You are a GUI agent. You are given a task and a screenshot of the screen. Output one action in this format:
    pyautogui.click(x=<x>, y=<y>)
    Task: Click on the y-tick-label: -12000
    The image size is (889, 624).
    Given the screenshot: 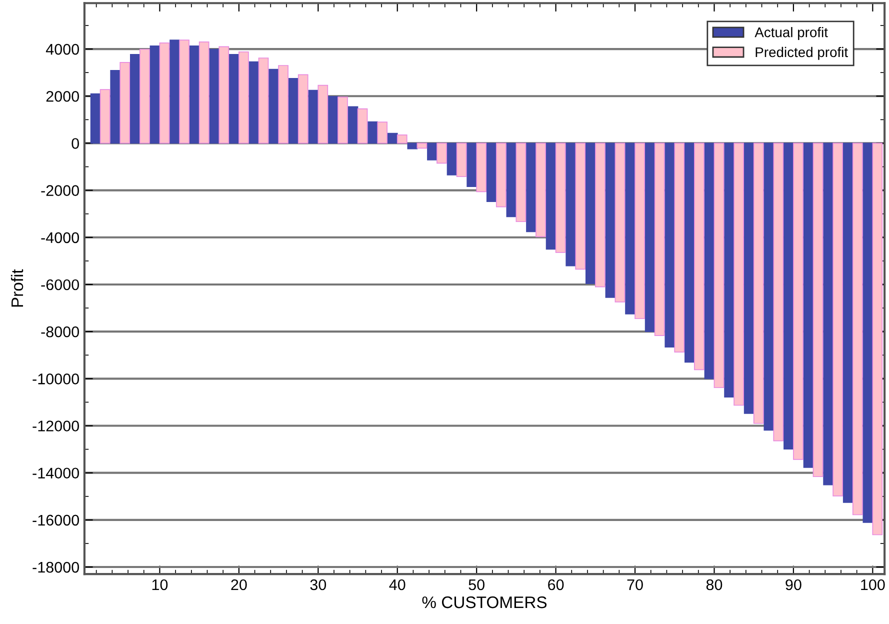 What is the action you would take?
    pyautogui.click(x=55, y=426)
    